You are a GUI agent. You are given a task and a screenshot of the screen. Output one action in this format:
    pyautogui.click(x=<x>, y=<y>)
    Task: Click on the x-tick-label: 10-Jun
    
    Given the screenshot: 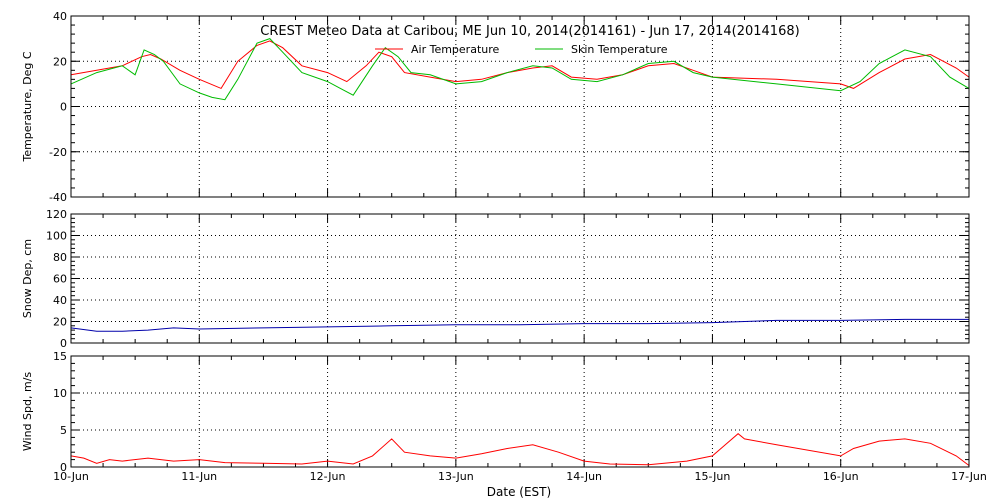 What is the action you would take?
    pyautogui.click(x=71, y=476)
    